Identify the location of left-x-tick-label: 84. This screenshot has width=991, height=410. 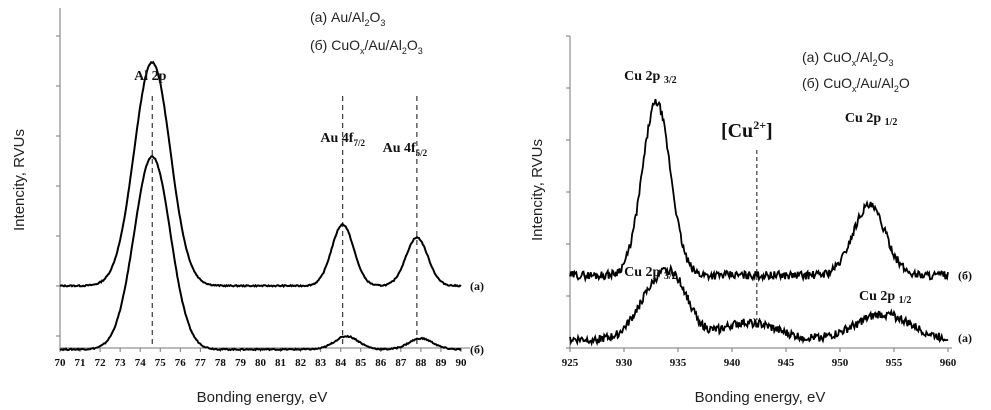
(341, 363).